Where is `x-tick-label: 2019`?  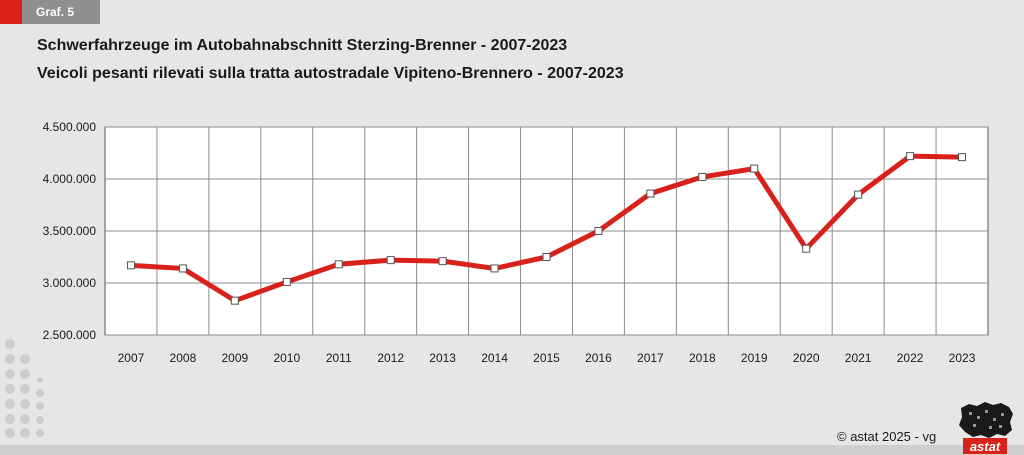 x-tick-label: 2019 is located at coordinates (754, 358).